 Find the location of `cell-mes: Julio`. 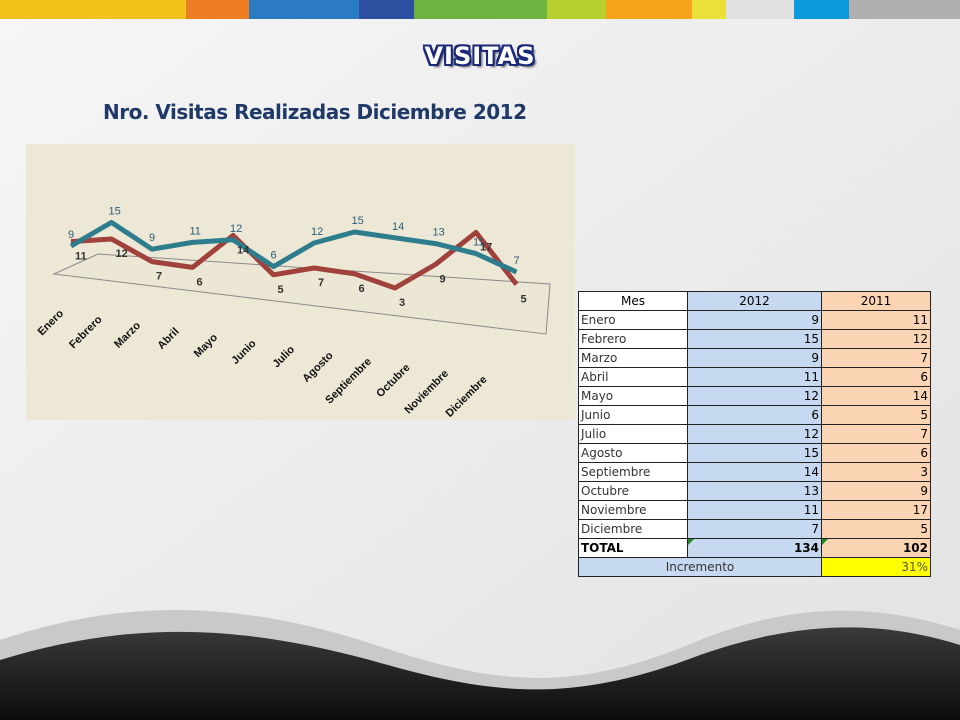

cell-mes: Julio is located at coordinates (633, 434).